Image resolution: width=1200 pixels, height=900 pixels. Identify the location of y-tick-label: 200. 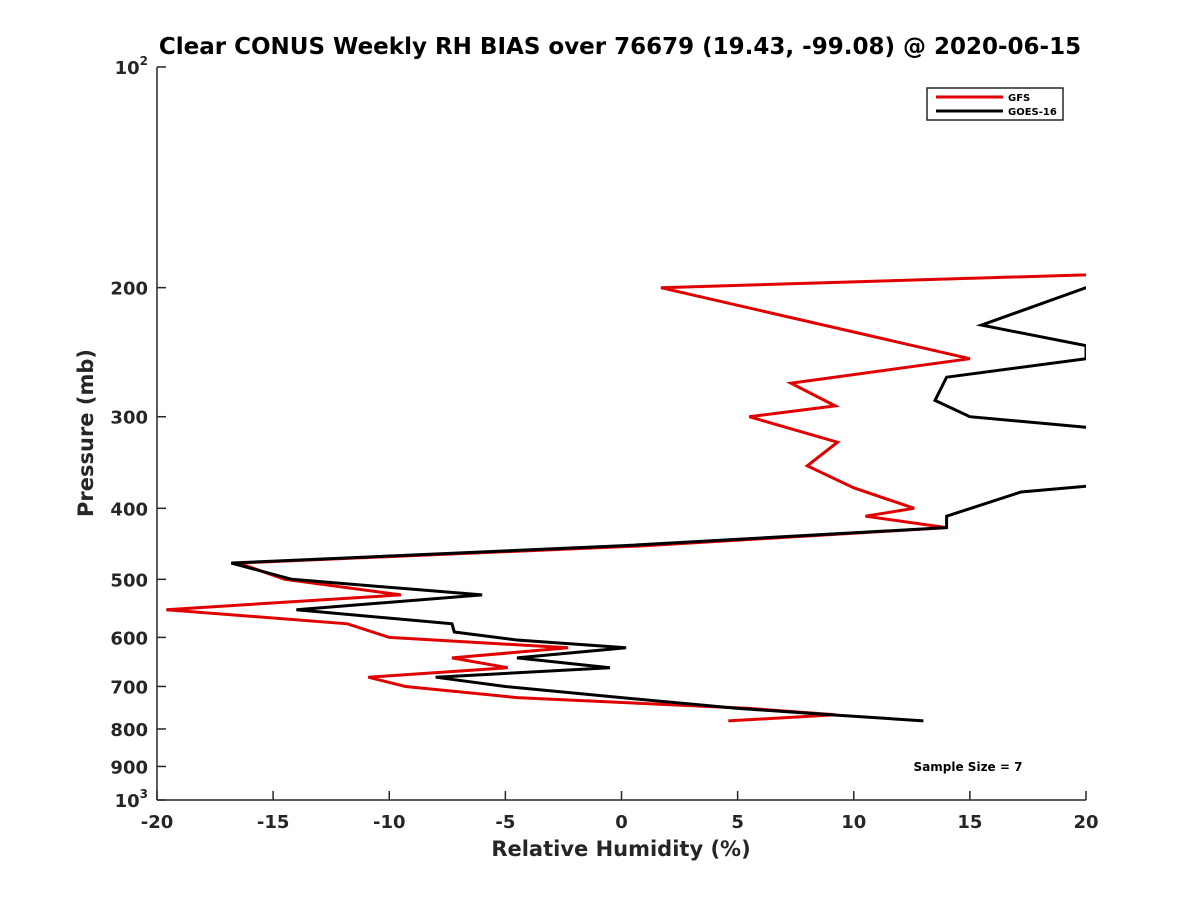
(129, 289).